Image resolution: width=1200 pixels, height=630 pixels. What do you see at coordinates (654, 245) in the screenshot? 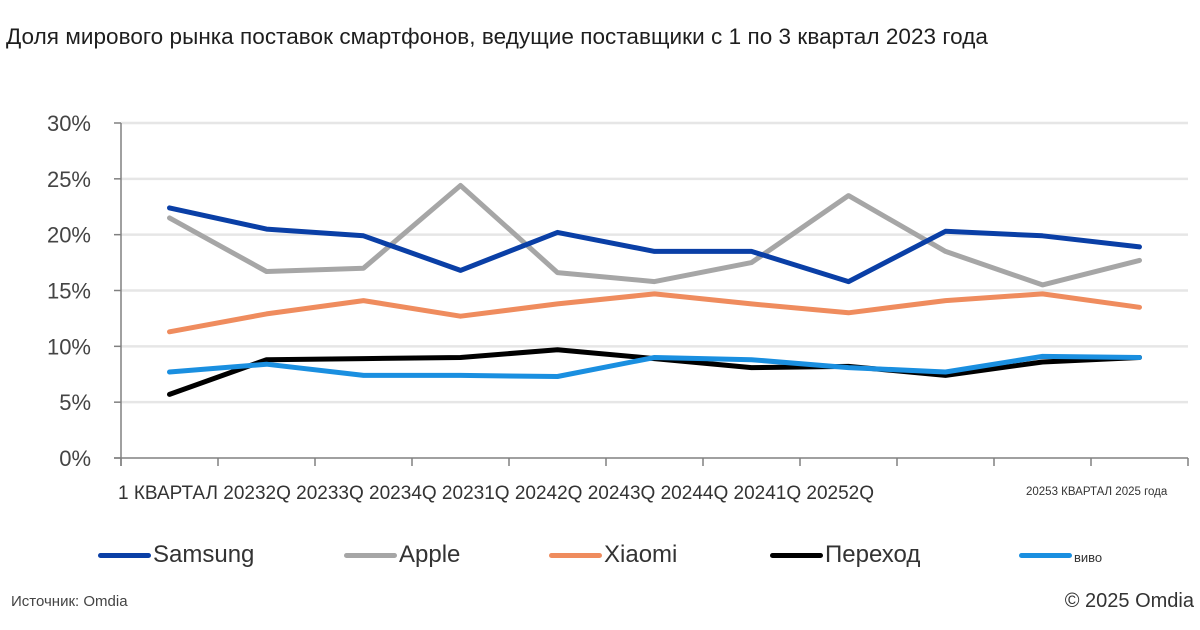
I see `series-line-samsung` at bounding box center [654, 245].